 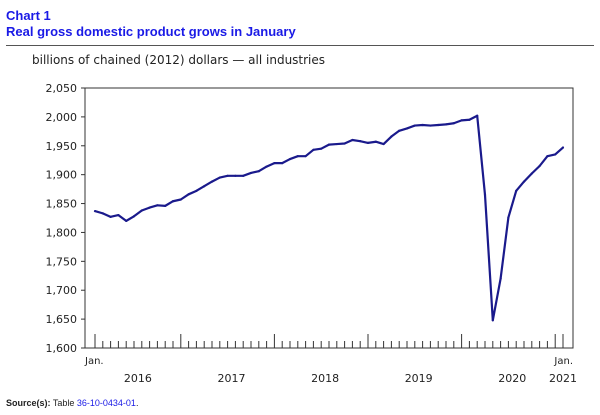 What do you see at coordinates (62, 348) in the screenshot?
I see `y-tick-label: 1,600` at bounding box center [62, 348].